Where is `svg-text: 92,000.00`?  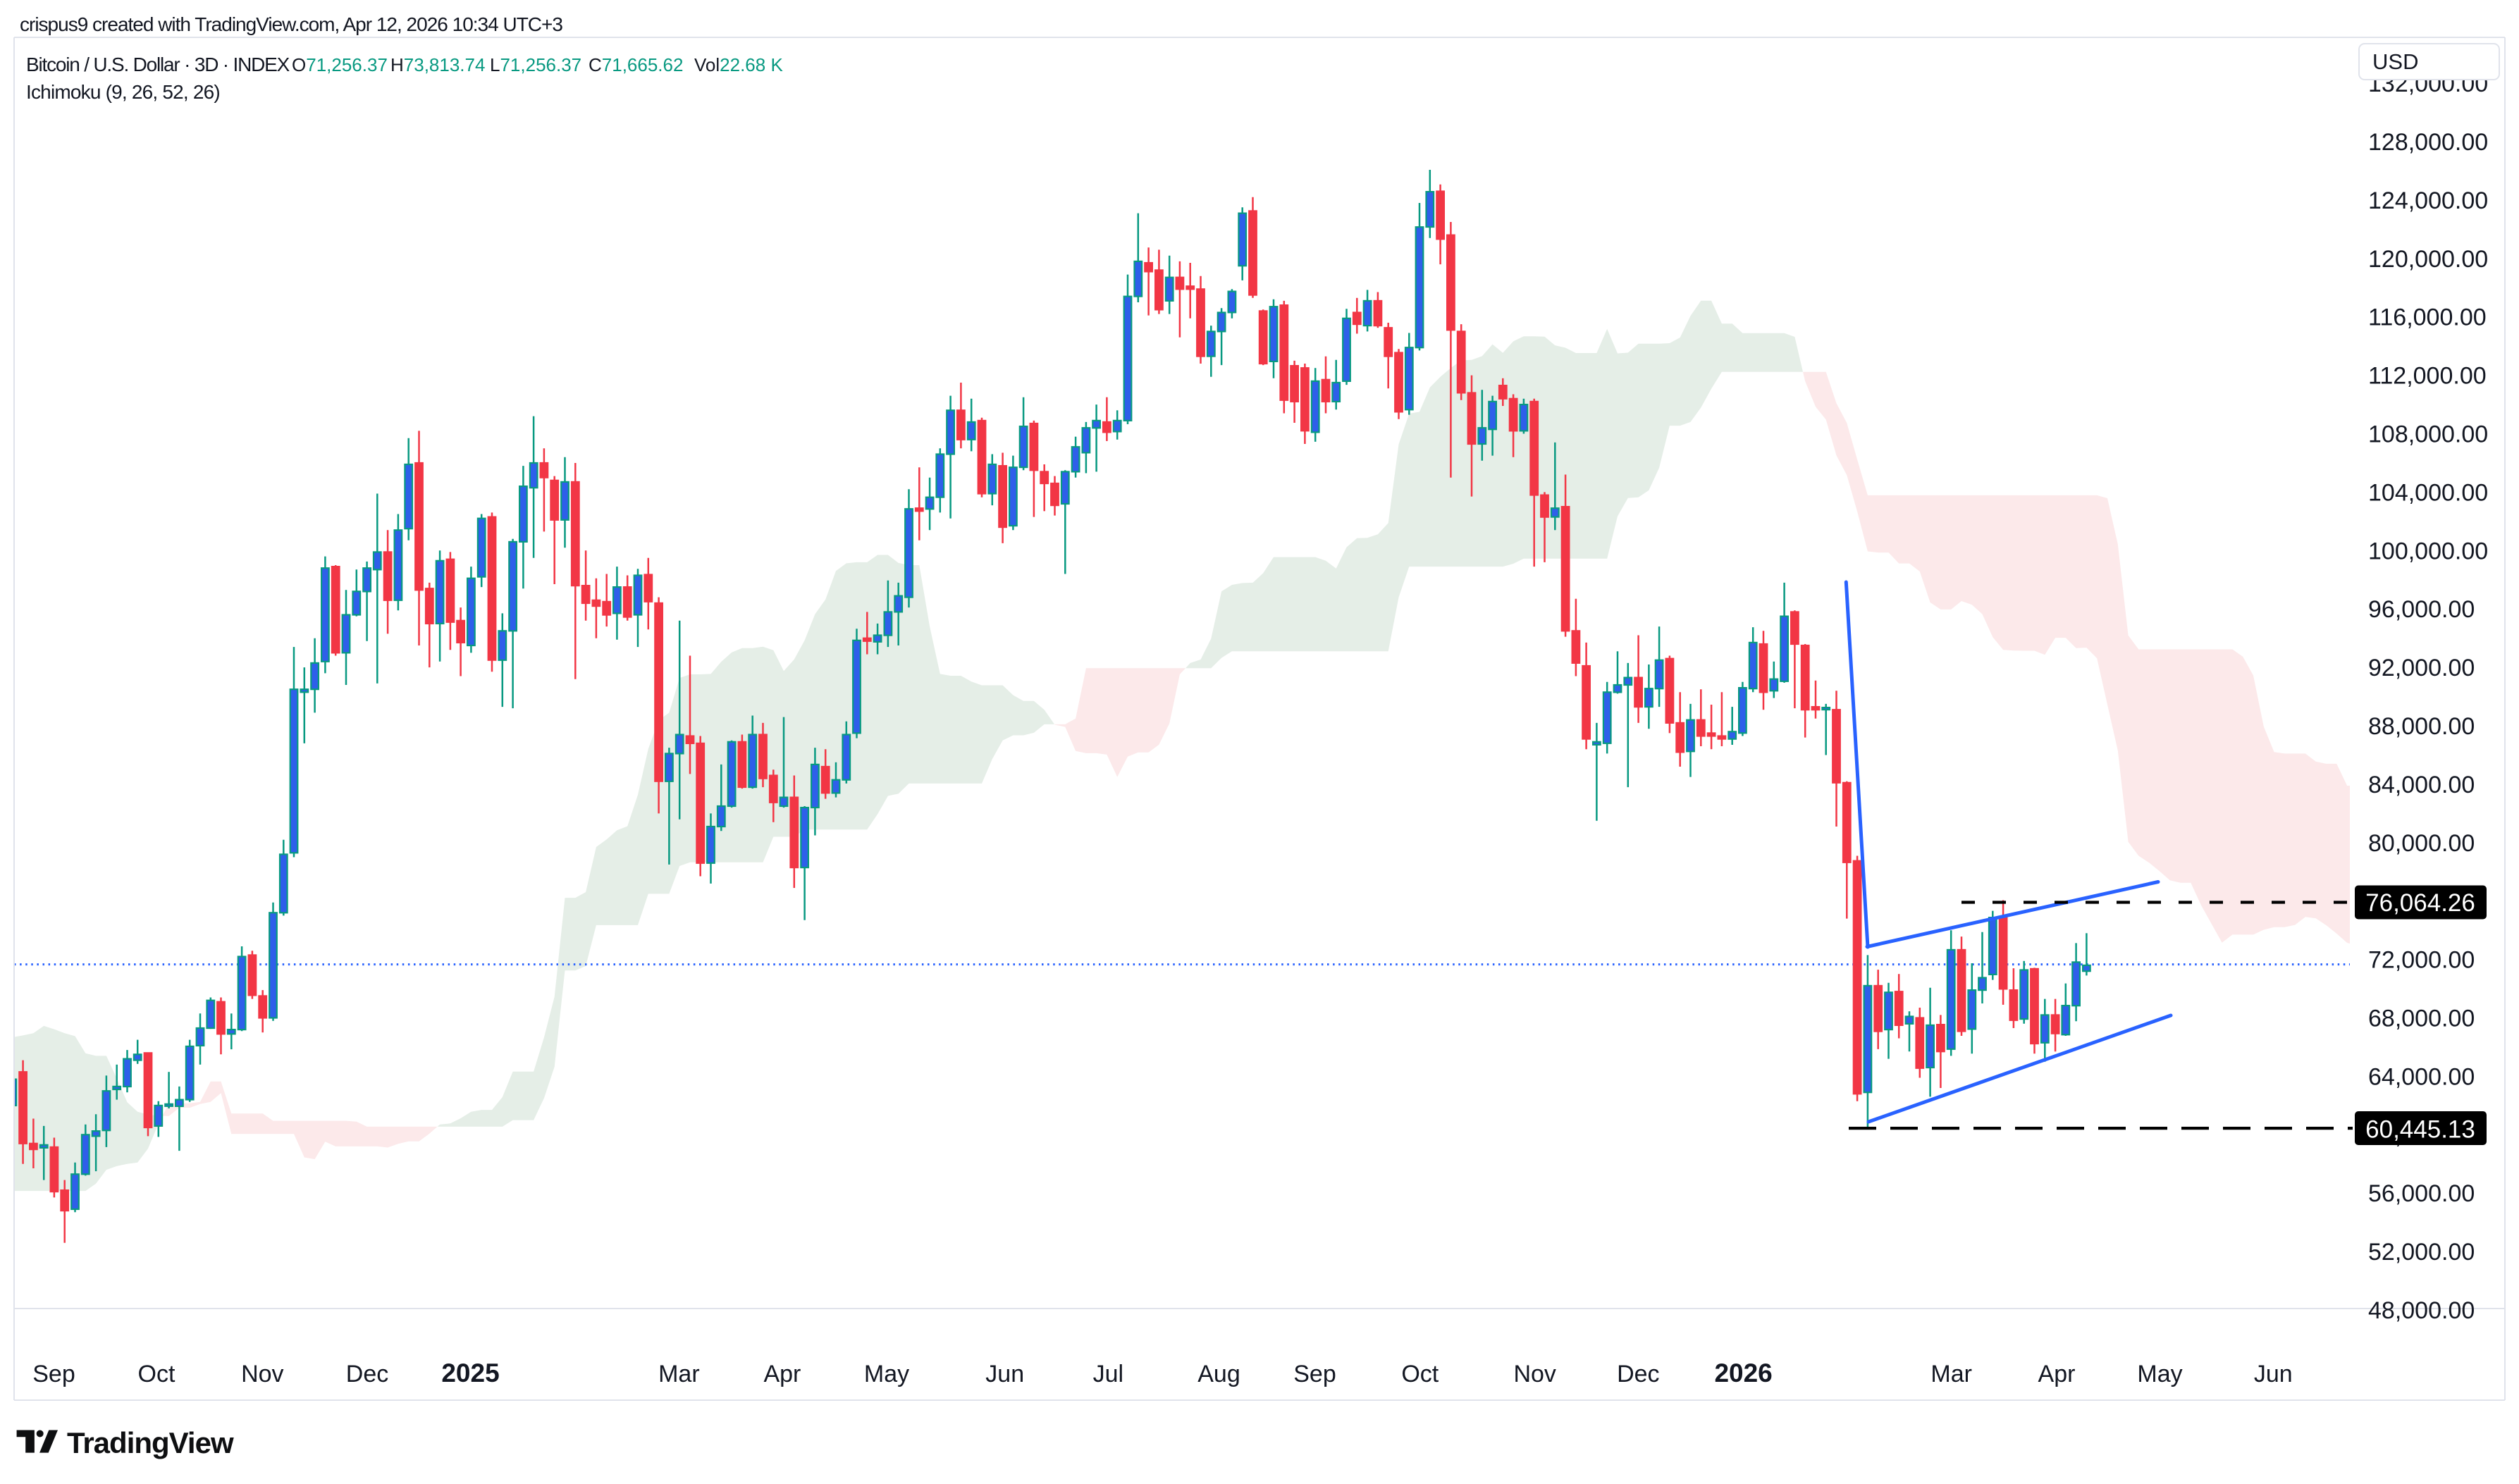
svg-text: 92,000.00 is located at coordinates (2421, 668).